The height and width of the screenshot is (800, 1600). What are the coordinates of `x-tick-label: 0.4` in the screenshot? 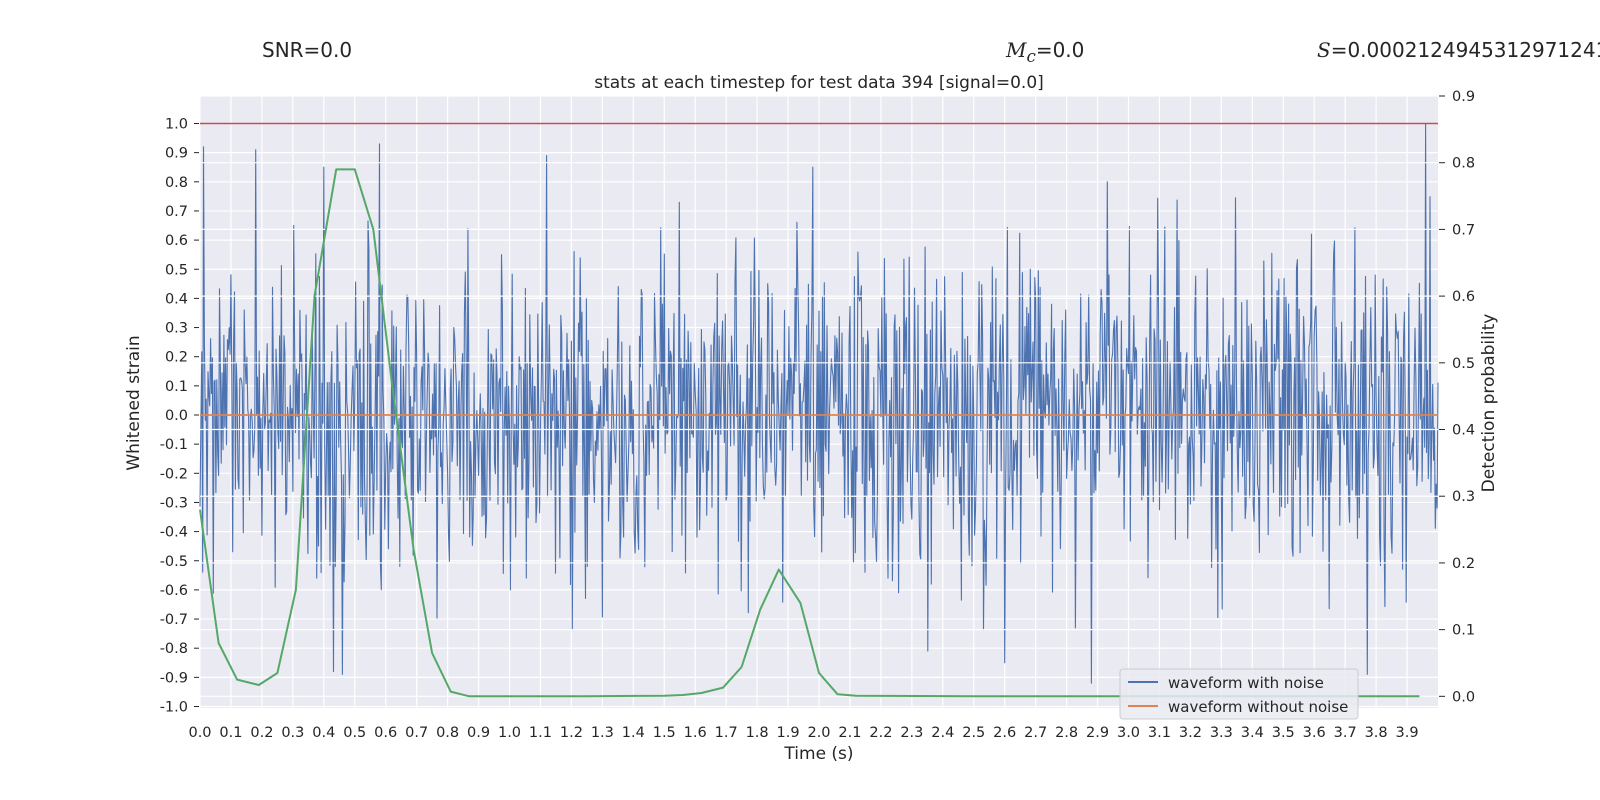 It's located at (323, 733).